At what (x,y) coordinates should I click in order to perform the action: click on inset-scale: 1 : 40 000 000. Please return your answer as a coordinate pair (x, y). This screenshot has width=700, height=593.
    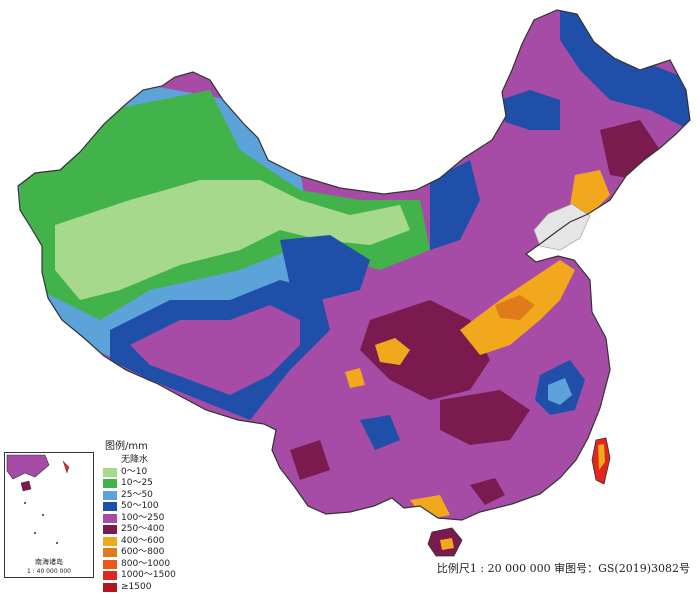
    Looking at the image, I should click on (48, 571).